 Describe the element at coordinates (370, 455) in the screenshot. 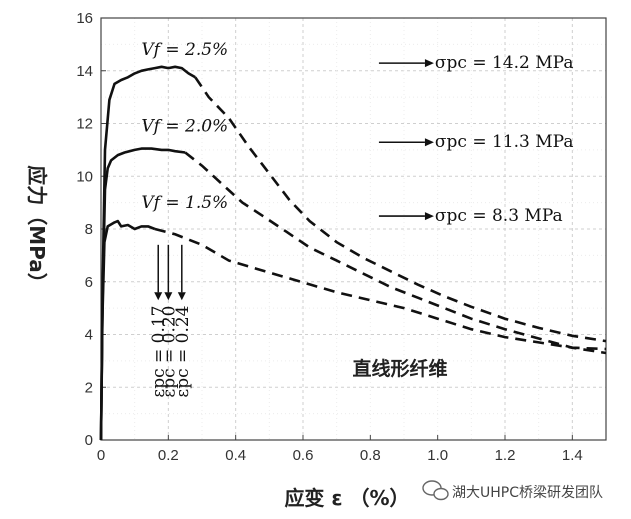

I see `x-tick-label: 0.8` at that location.